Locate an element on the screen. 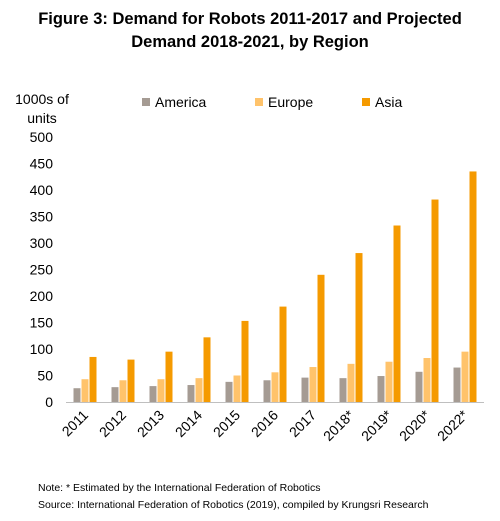 The height and width of the screenshot is (521, 500). bar-europe-2019-est is located at coordinates (389, 381).